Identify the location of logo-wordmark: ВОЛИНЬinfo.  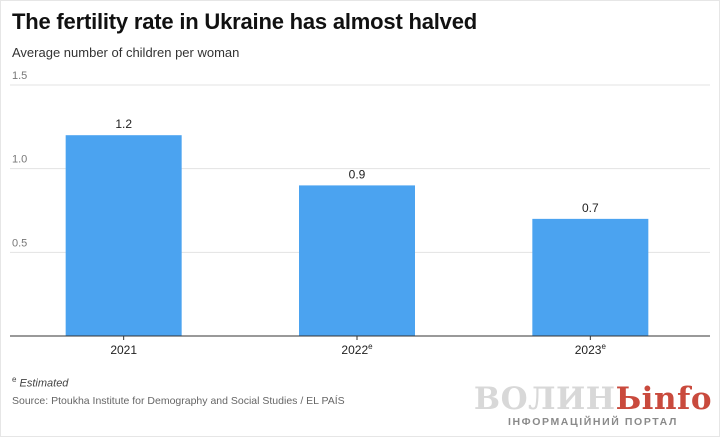
(593, 399).